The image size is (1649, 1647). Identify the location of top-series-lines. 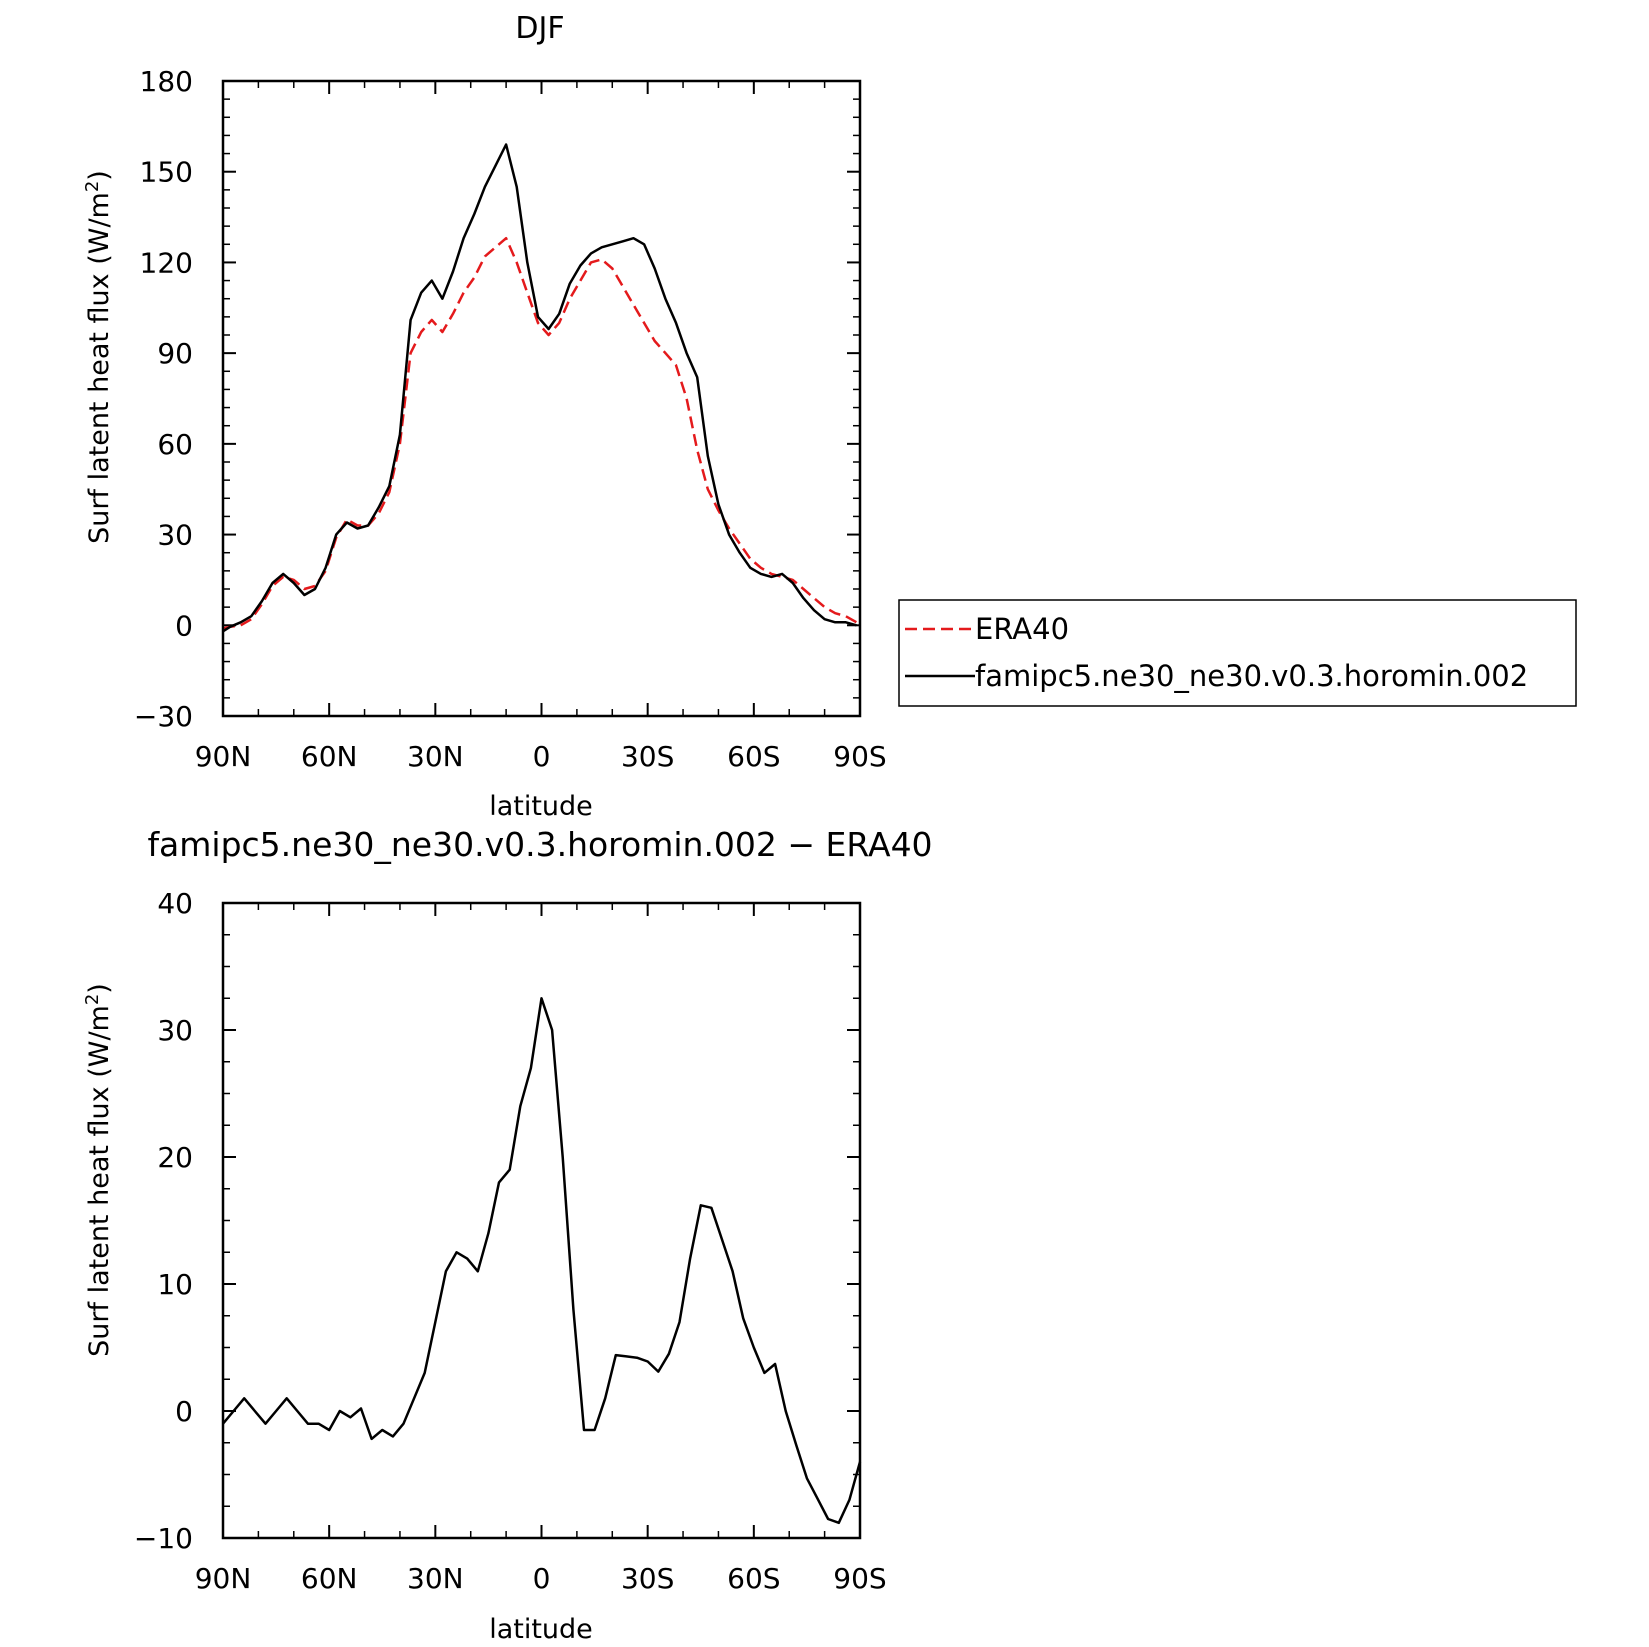
(540, 388).